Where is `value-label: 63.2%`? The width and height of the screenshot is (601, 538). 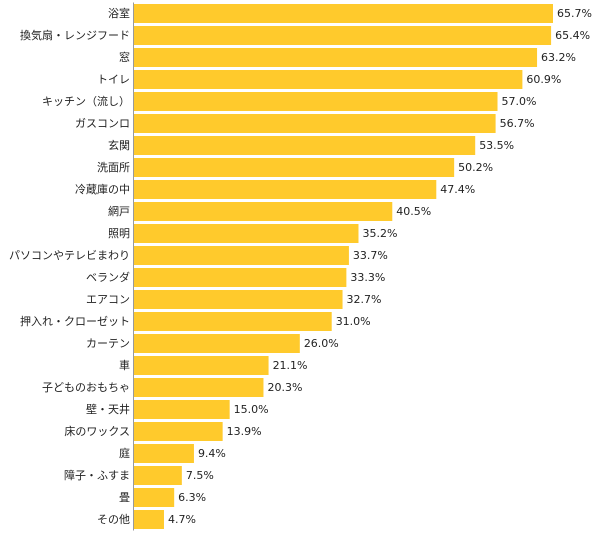 value-label: 63.2% is located at coordinates (558, 57).